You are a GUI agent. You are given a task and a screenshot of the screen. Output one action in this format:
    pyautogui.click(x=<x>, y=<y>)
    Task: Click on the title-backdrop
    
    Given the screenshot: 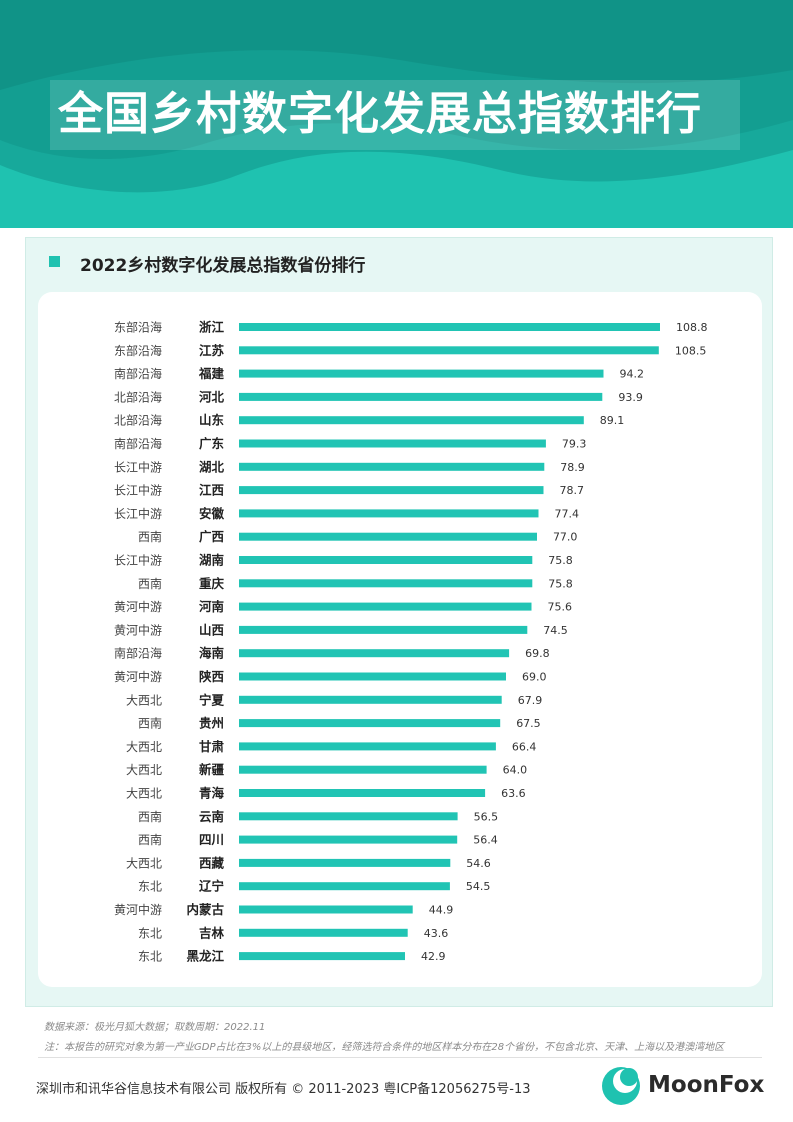 What is the action you would take?
    pyautogui.click(x=395, y=115)
    